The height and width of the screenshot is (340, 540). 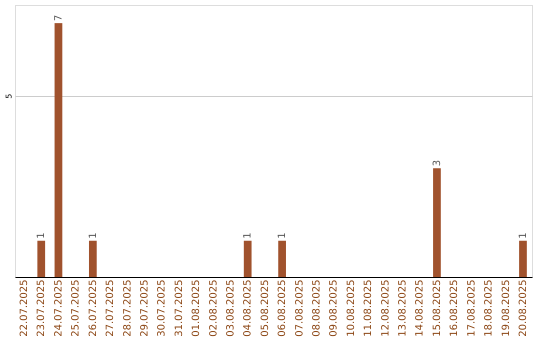 I want to click on x-tick-label: 24.07.2025, so click(x=58, y=308).